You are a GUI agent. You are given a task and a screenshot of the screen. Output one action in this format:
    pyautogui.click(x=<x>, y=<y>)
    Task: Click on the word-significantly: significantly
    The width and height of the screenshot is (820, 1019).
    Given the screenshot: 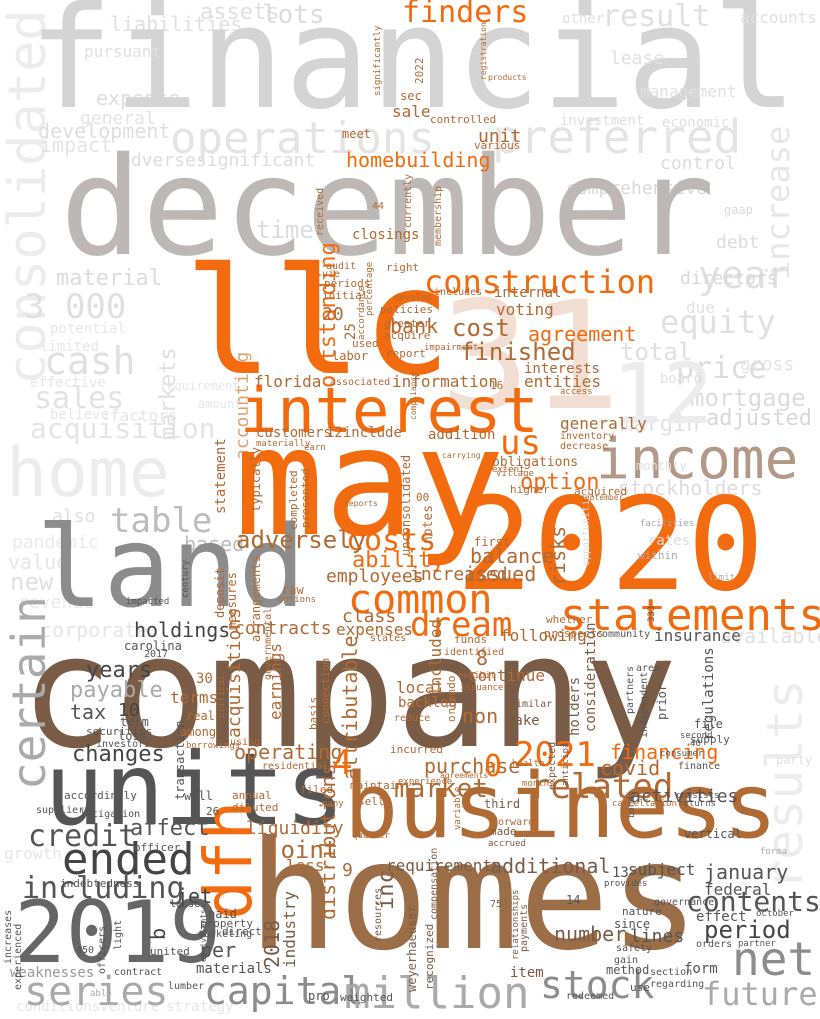 What is the action you would take?
    pyautogui.click(x=378, y=60)
    